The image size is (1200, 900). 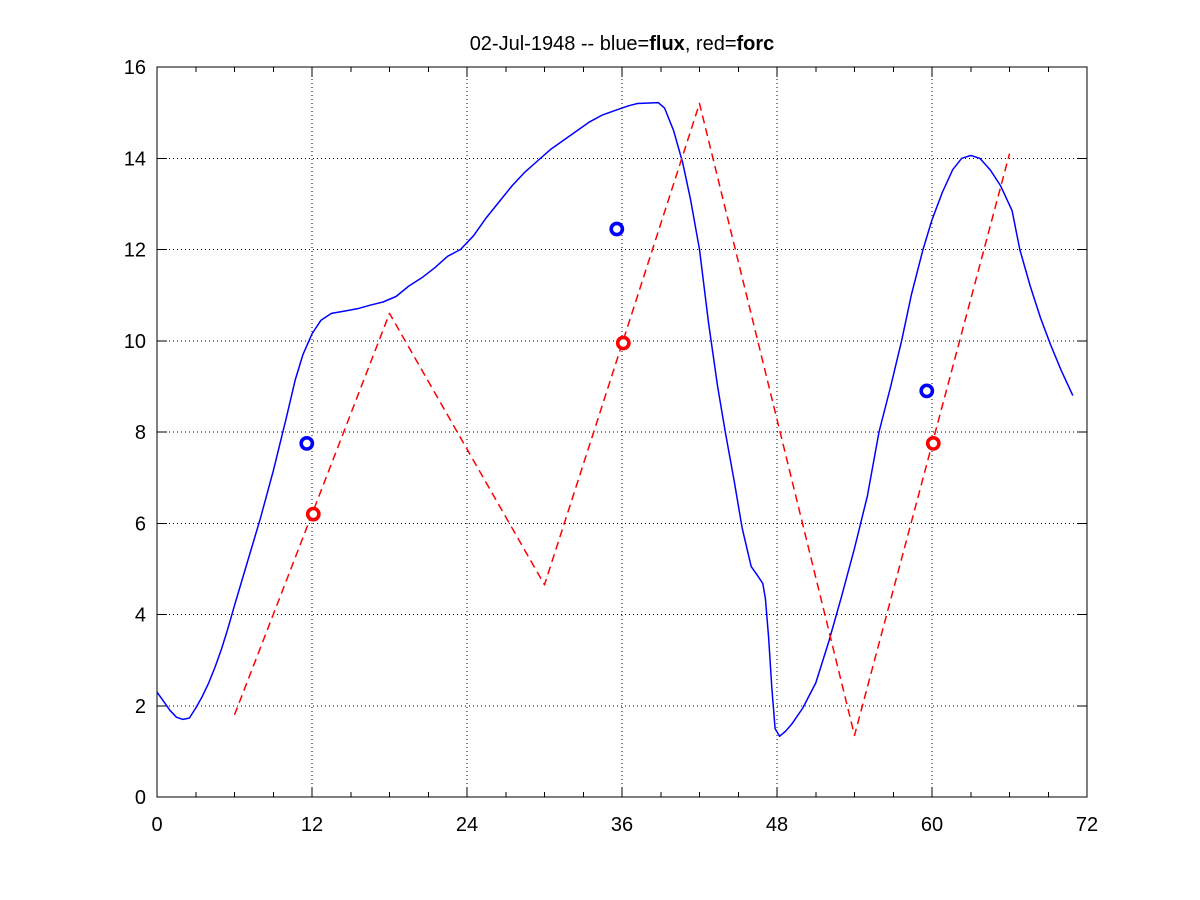 What do you see at coordinates (710, 44) in the screenshot?
I see `chart-title-part: , red=` at bounding box center [710, 44].